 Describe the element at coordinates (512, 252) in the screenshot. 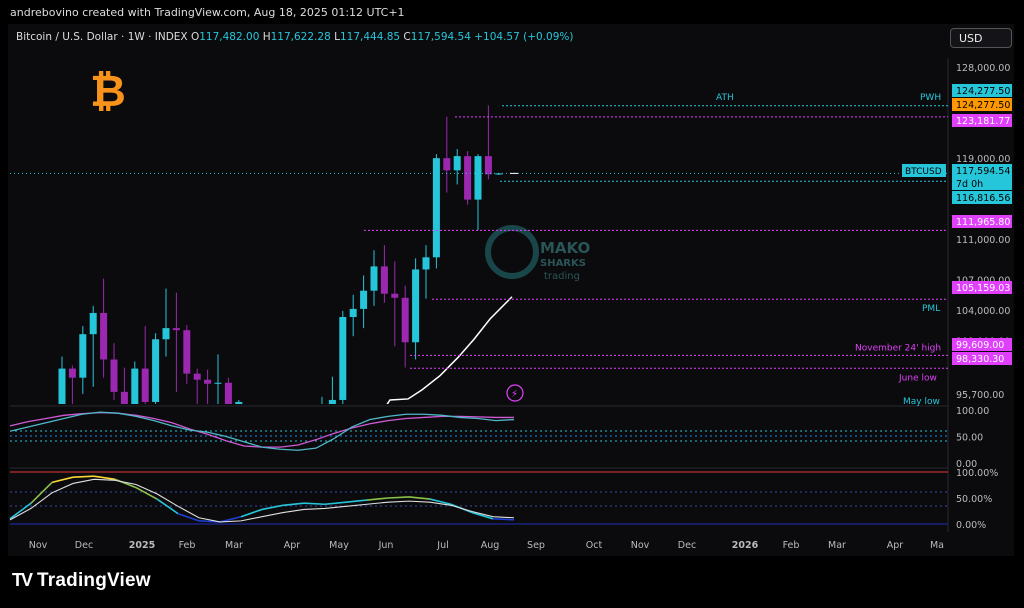

I see `watermark-shark-icon` at that location.